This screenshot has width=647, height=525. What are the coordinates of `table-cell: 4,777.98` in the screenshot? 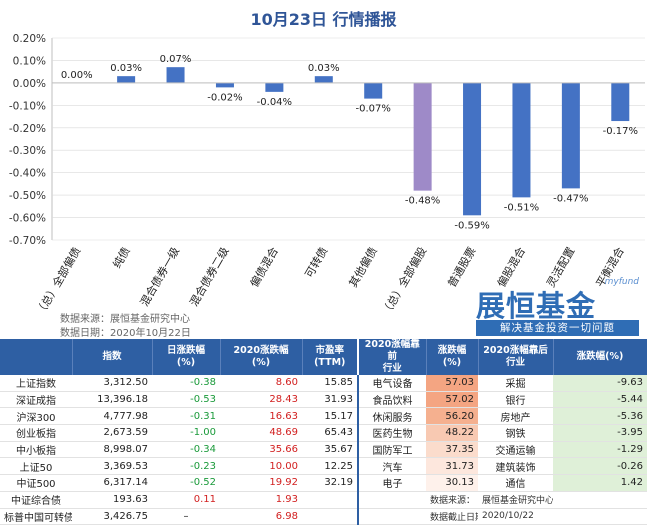 It's located at (112, 416).